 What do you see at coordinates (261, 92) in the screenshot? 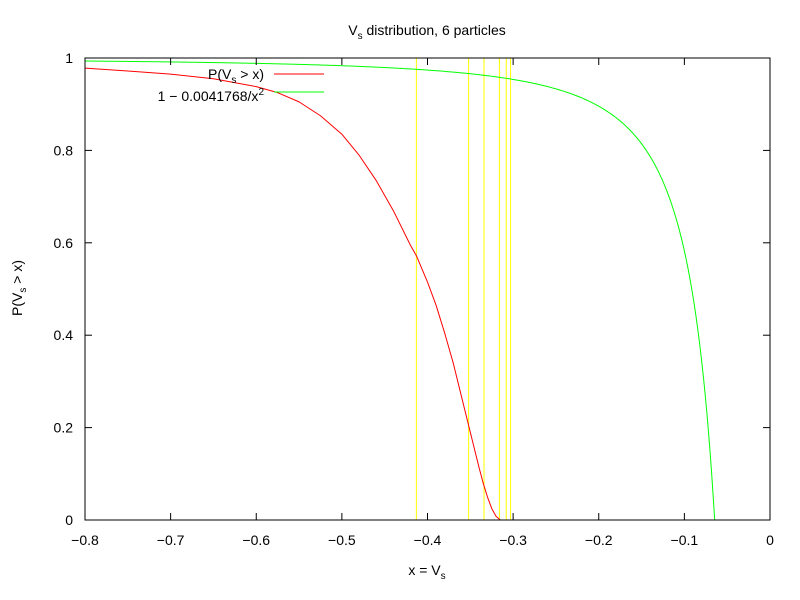
I see `legend-green-sup: 2` at bounding box center [261, 92].